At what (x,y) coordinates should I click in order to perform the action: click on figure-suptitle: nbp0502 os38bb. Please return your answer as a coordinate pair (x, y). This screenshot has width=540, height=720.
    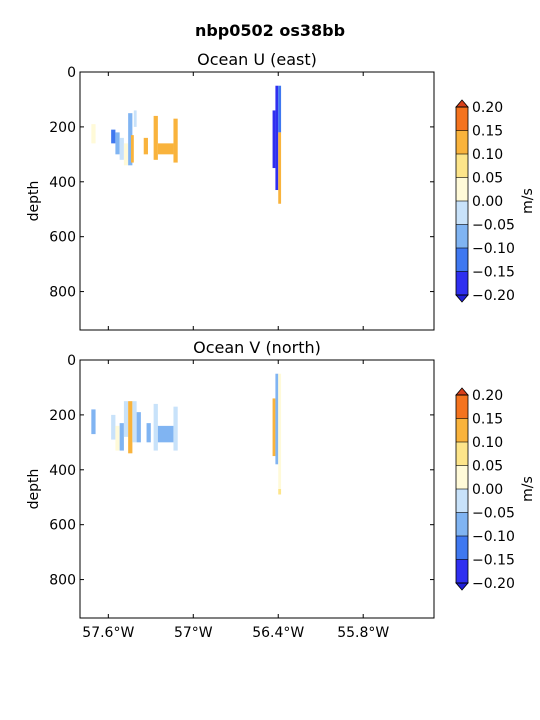
    Looking at the image, I should click on (270, 30).